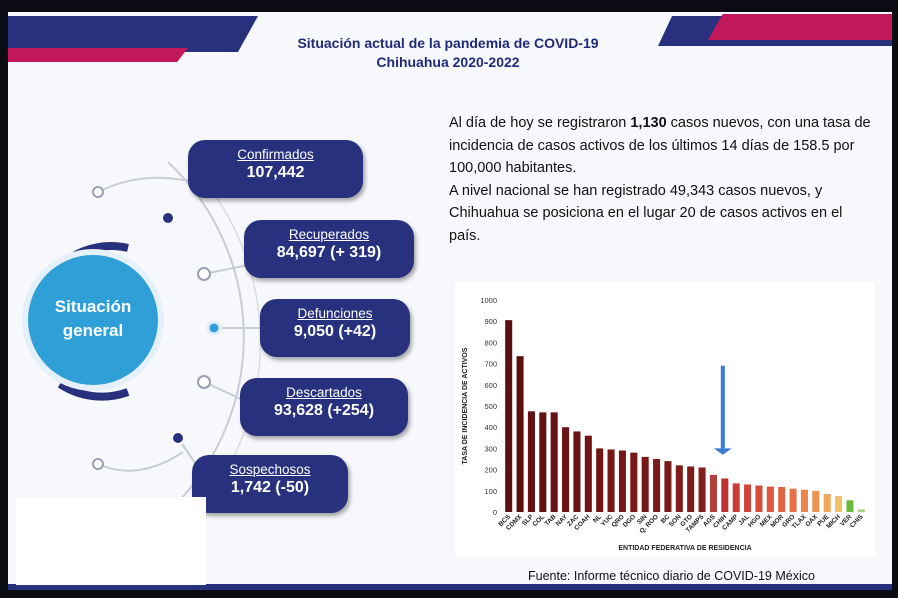 This screenshot has width=898, height=598. I want to click on bar-tamps, so click(702, 489).